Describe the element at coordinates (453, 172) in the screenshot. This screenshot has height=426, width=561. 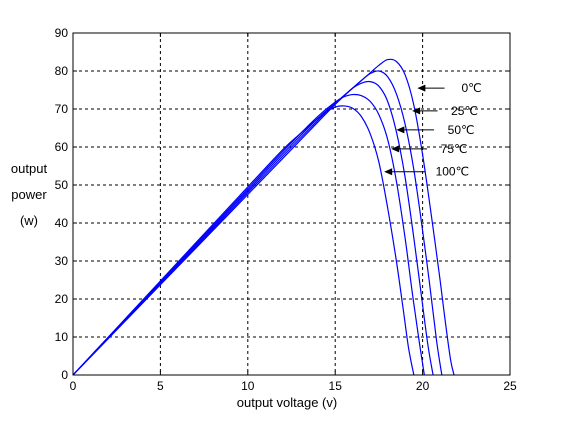
I see `annotation-label: 100℃` at that location.